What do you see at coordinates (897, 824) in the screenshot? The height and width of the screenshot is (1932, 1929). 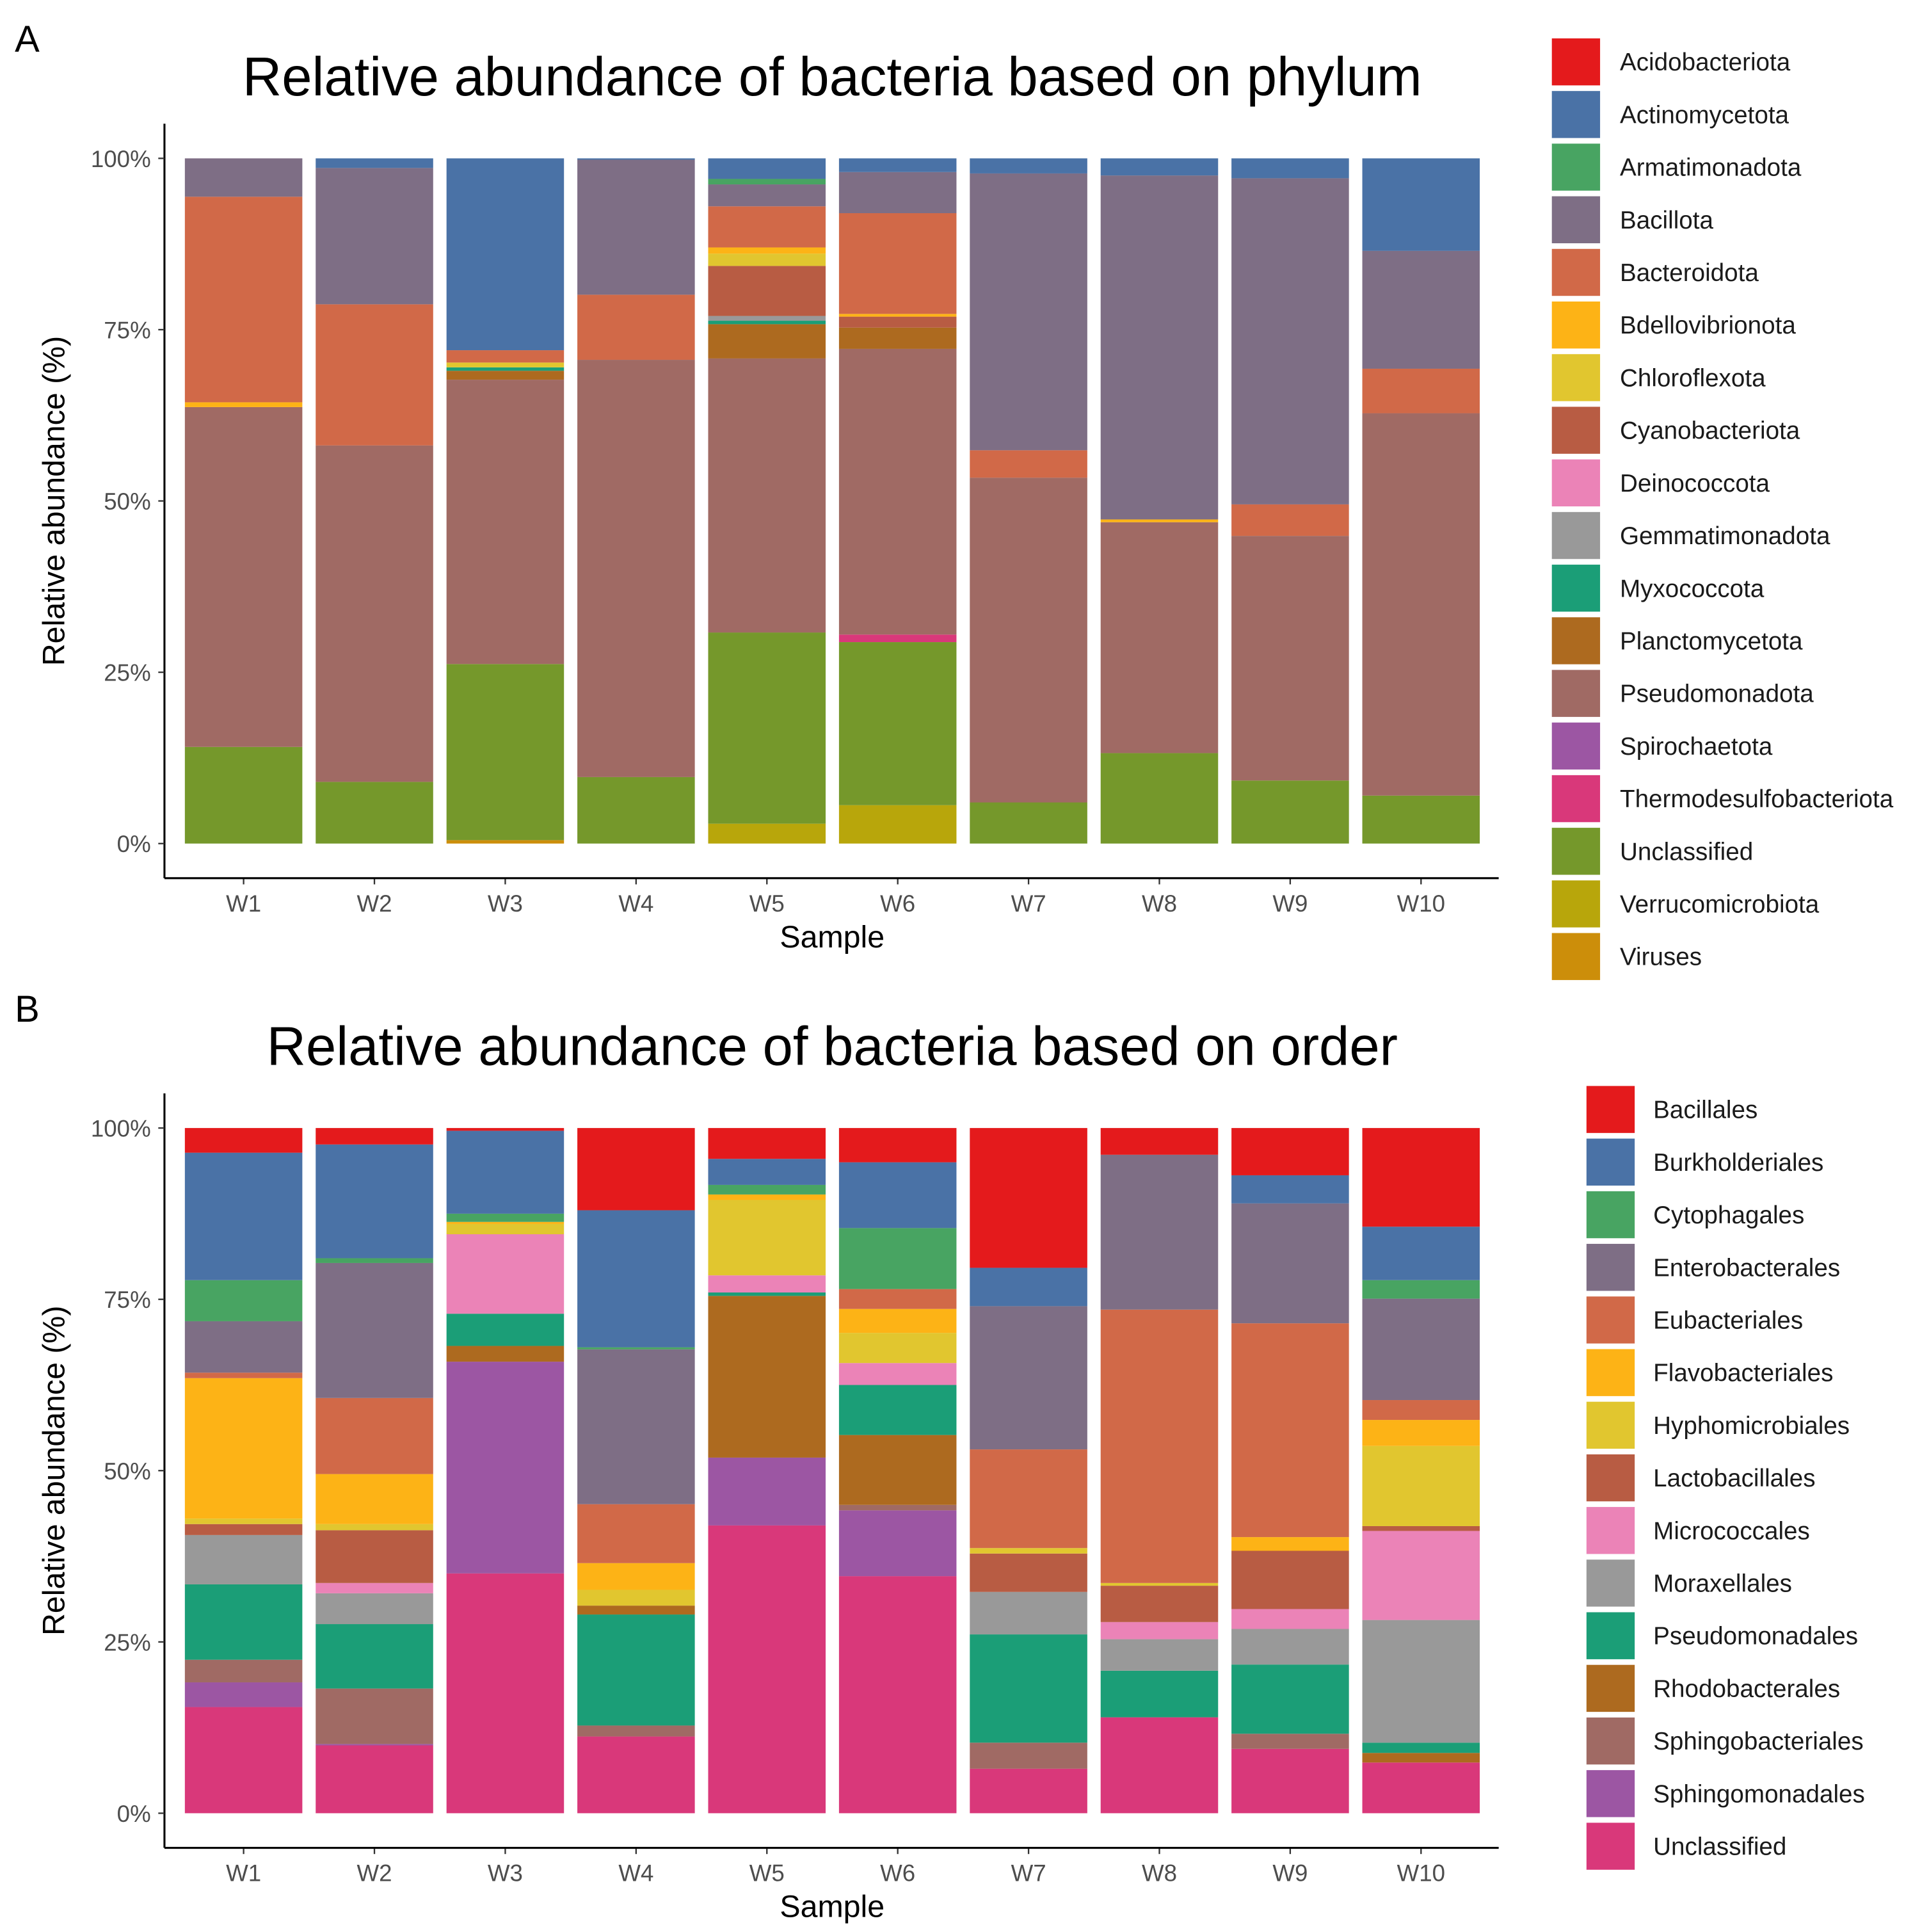 I see `bar-segment-verrucomicrobiota` at bounding box center [897, 824].